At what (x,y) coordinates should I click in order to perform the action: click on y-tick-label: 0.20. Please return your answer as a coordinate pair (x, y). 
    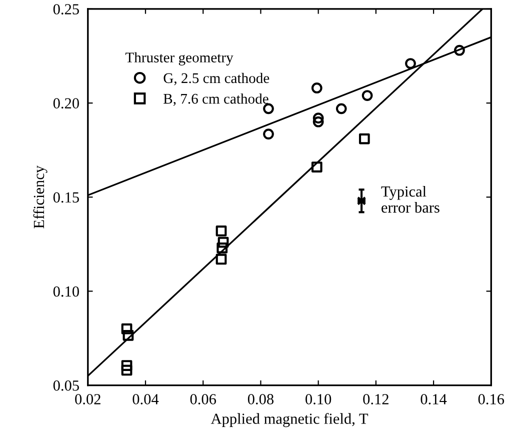
    Looking at the image, I should click on (66, 103).